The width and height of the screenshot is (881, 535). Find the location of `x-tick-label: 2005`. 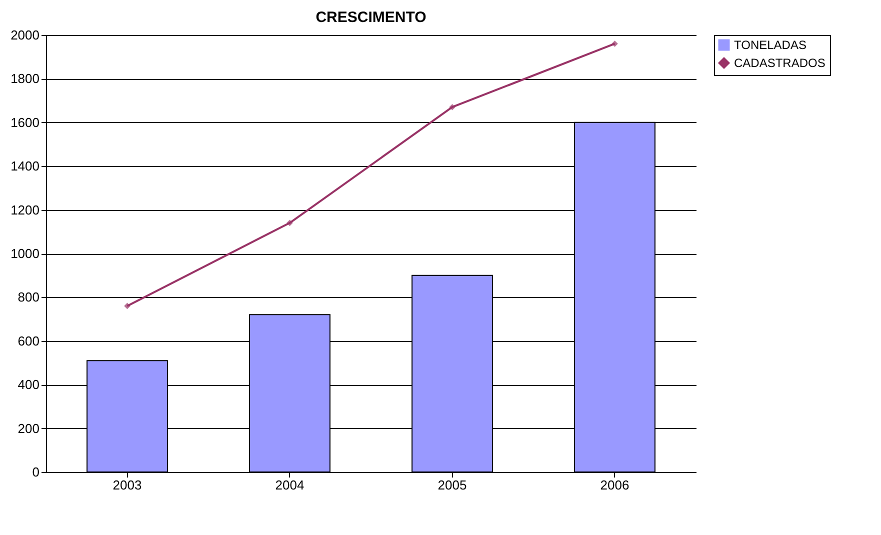

x-tick-label: 2005 is located at coordinates (452, 485).